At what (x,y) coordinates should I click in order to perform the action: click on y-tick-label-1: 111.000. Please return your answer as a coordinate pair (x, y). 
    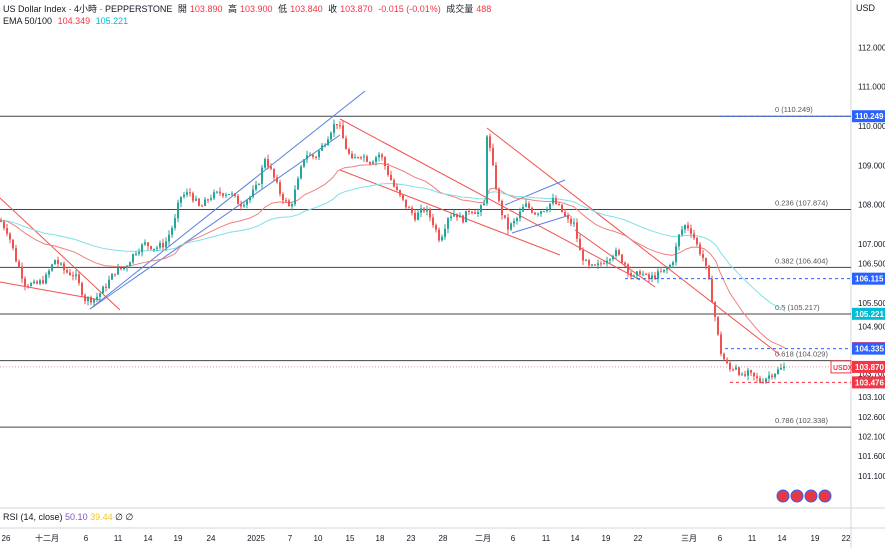
    Looking at the image, I should click on (871, 87).